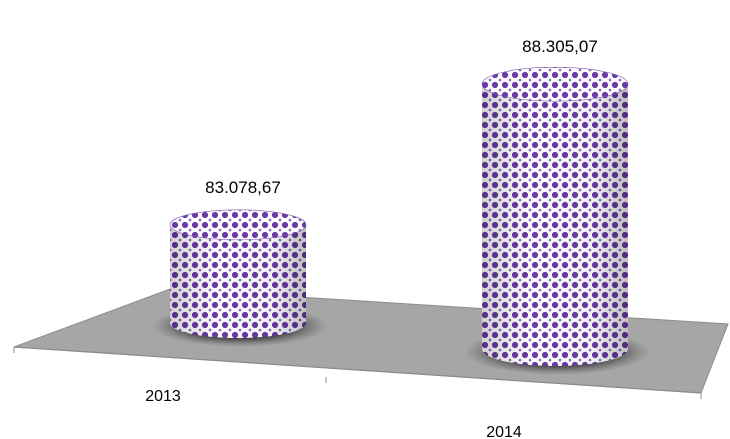  Describe the element at coordinates (243, 187) in the screenshot. I see `data-label-2013: 83.078,67` at that location.